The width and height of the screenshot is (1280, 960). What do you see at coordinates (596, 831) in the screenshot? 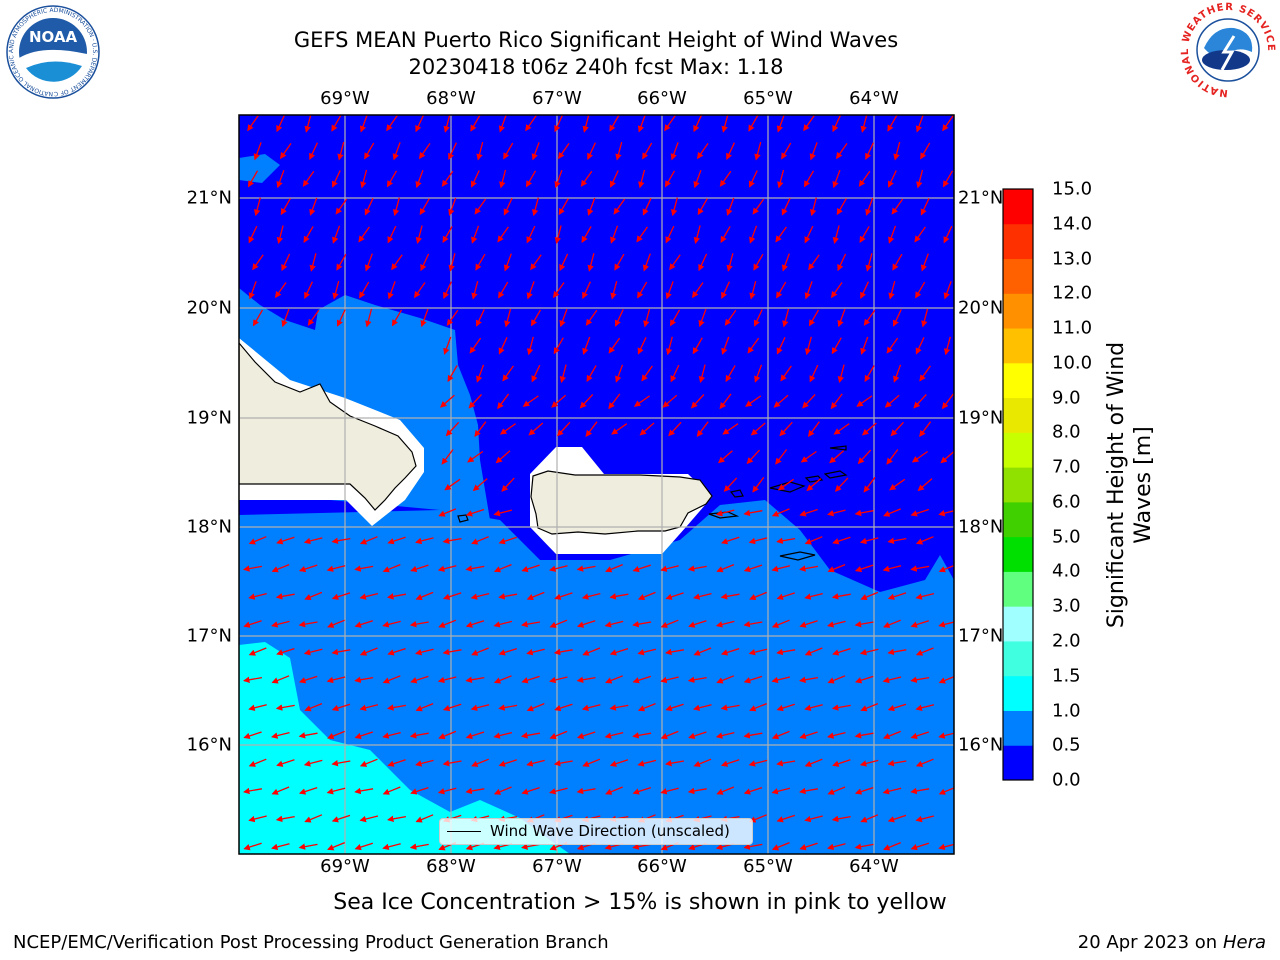
I see `map-legend: Wind Wave Direction (unscaled)` at bounding box center [596, 831].